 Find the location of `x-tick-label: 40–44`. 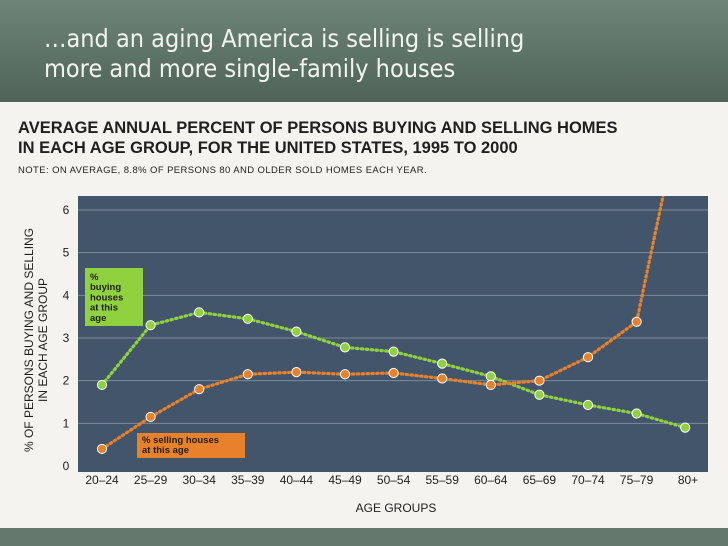

x-tick-label: 40–44 is located at coordinates (297, 480).